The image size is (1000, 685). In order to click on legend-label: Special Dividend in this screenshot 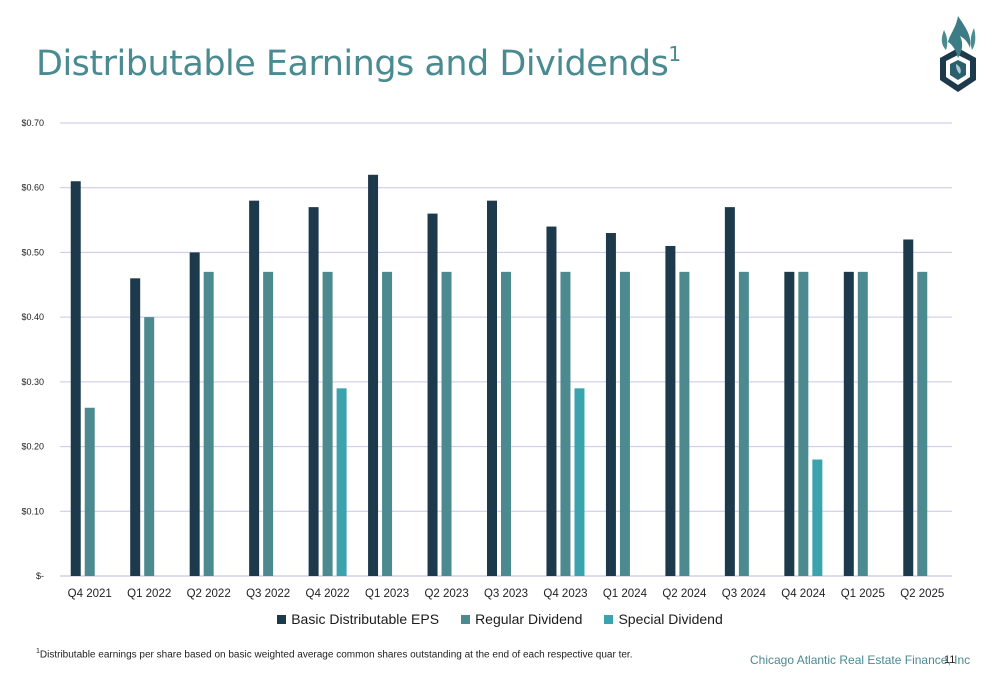, I will do `click(670, 619)`.